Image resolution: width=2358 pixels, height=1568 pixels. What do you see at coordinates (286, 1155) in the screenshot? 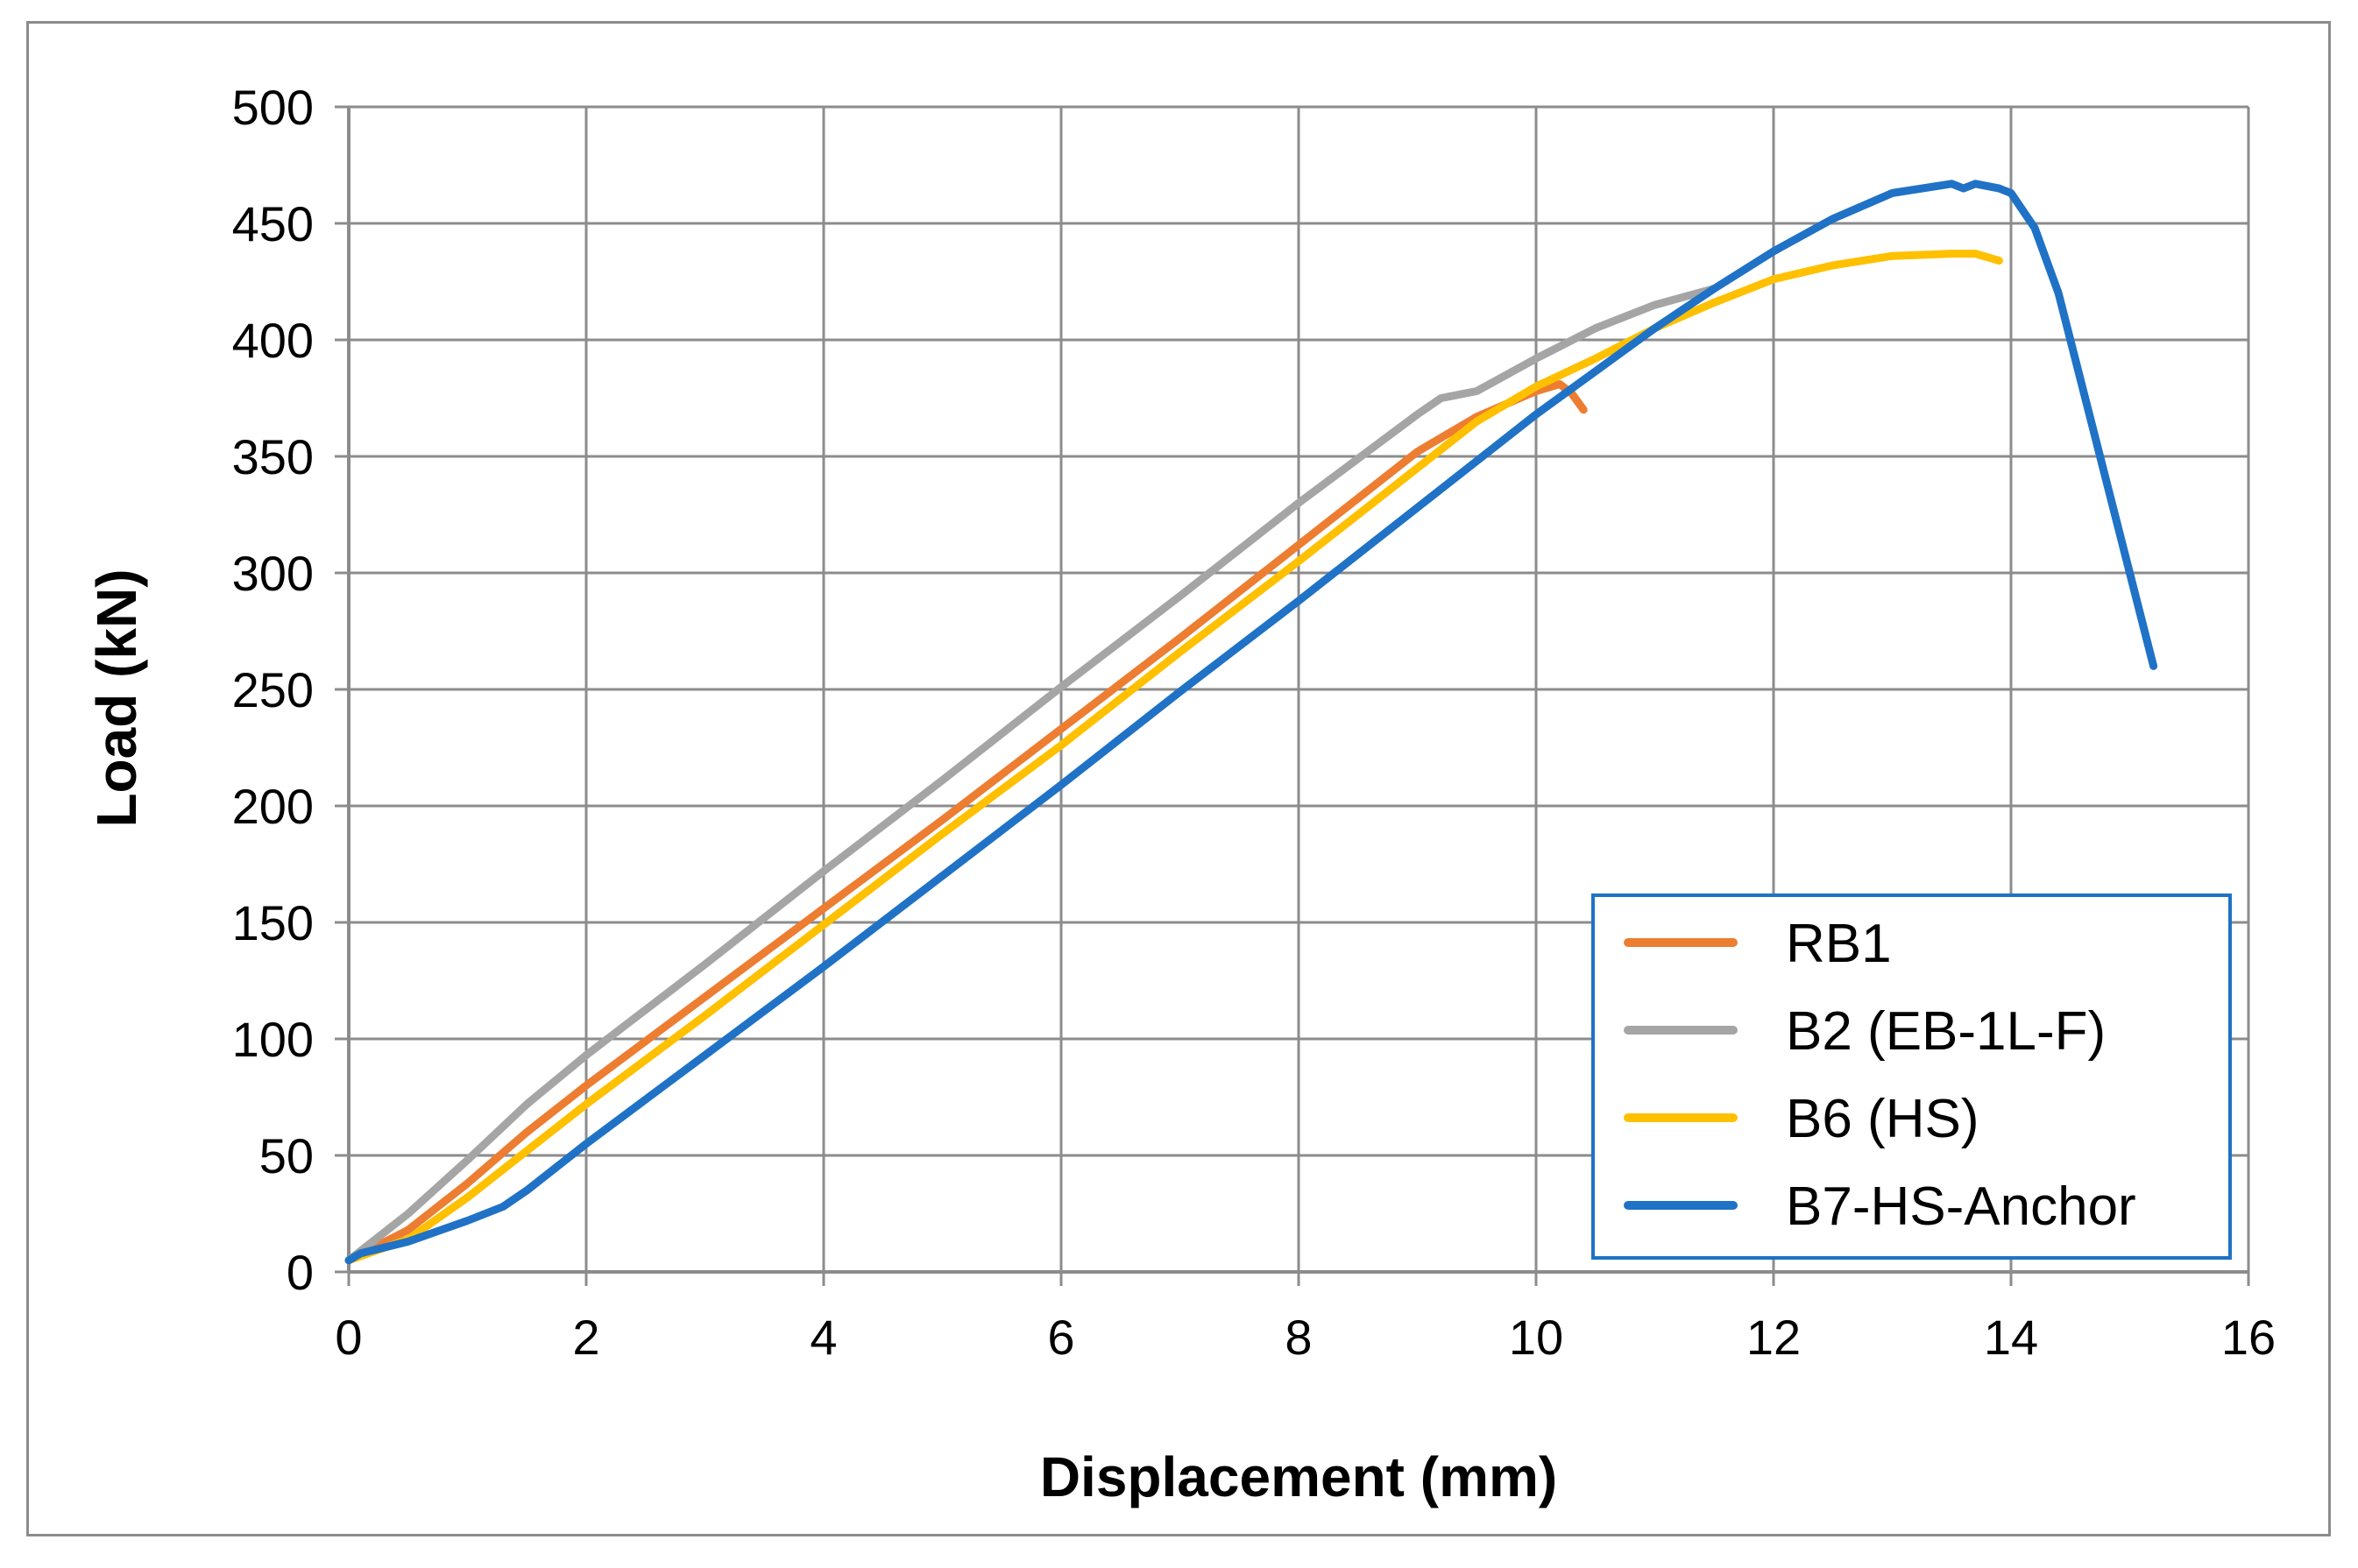
I see `y-tick-label: 50` at bounding box center [286, 1155].